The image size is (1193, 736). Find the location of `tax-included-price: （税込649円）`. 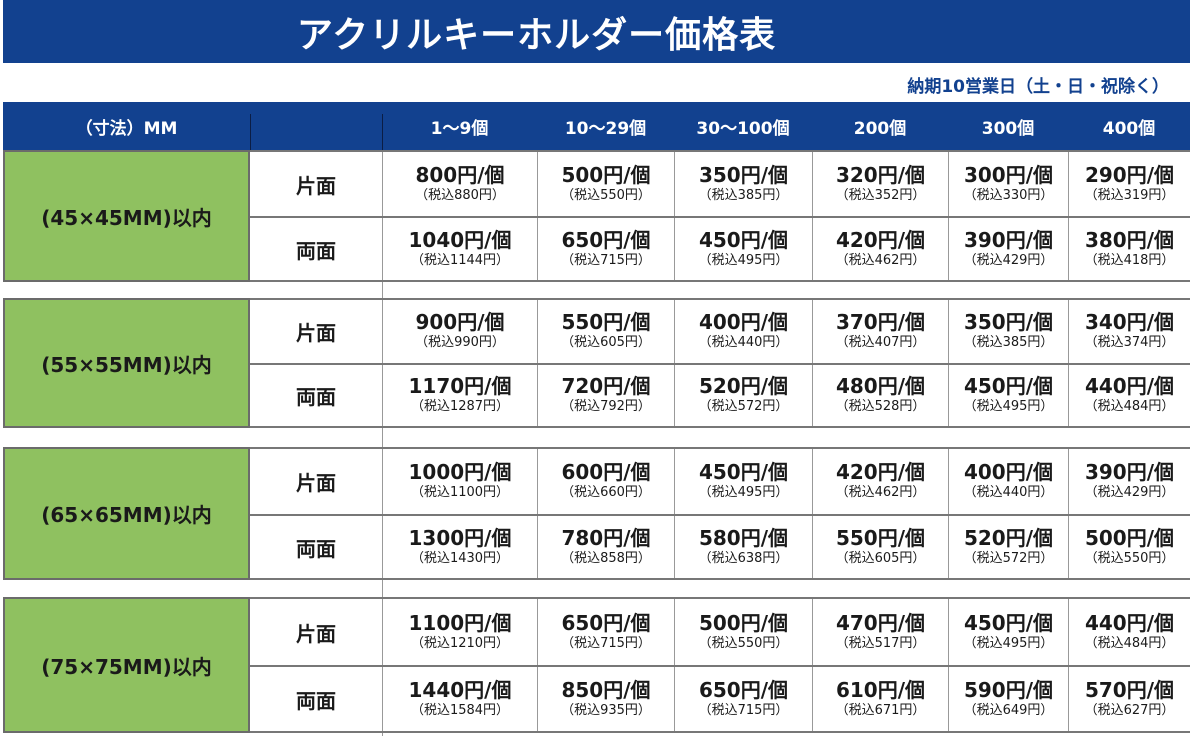

tax-included-price: （税込649円） is located at coordinates (1008, 710).